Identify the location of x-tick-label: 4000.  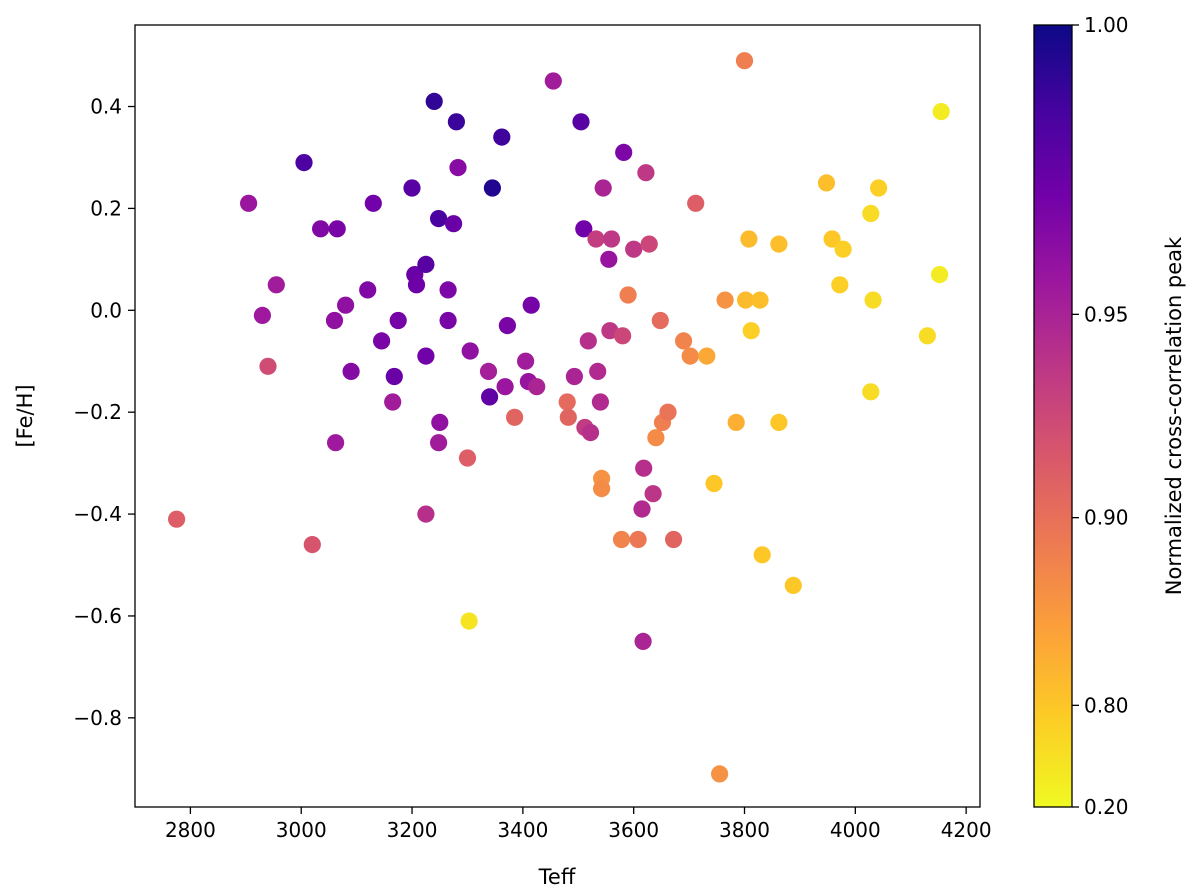
(855, 830).